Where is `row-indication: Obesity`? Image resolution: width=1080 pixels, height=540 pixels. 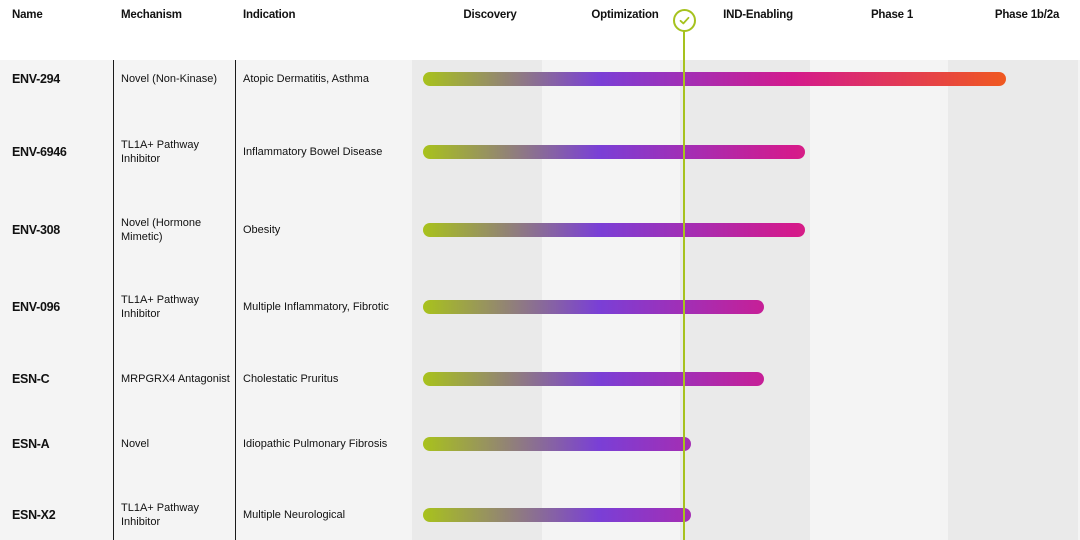
row-indication: Obesity is located at coordinates (262, 230).